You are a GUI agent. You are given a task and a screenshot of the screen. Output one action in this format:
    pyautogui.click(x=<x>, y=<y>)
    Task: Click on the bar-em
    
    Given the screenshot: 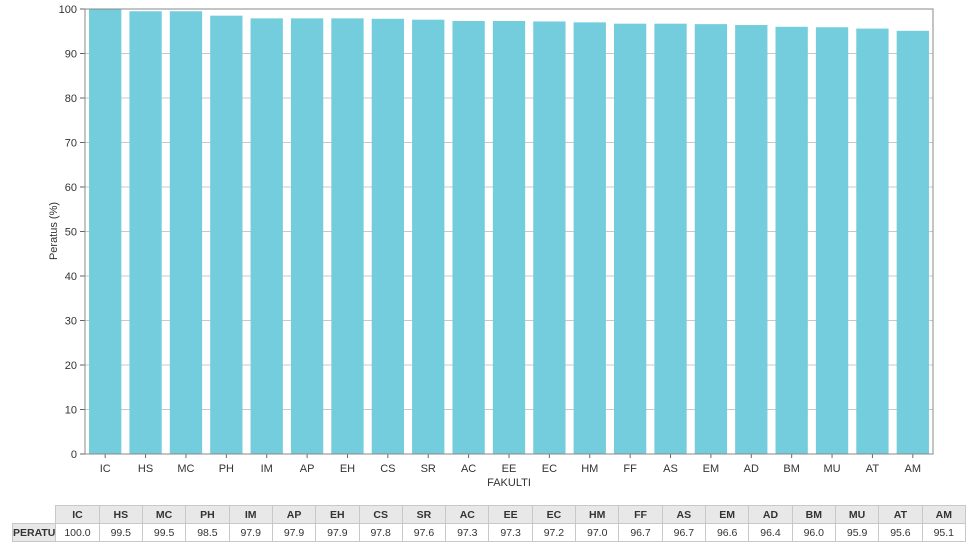 What is the action you would take?
    pyautogui.click(x=711, y=239)
    